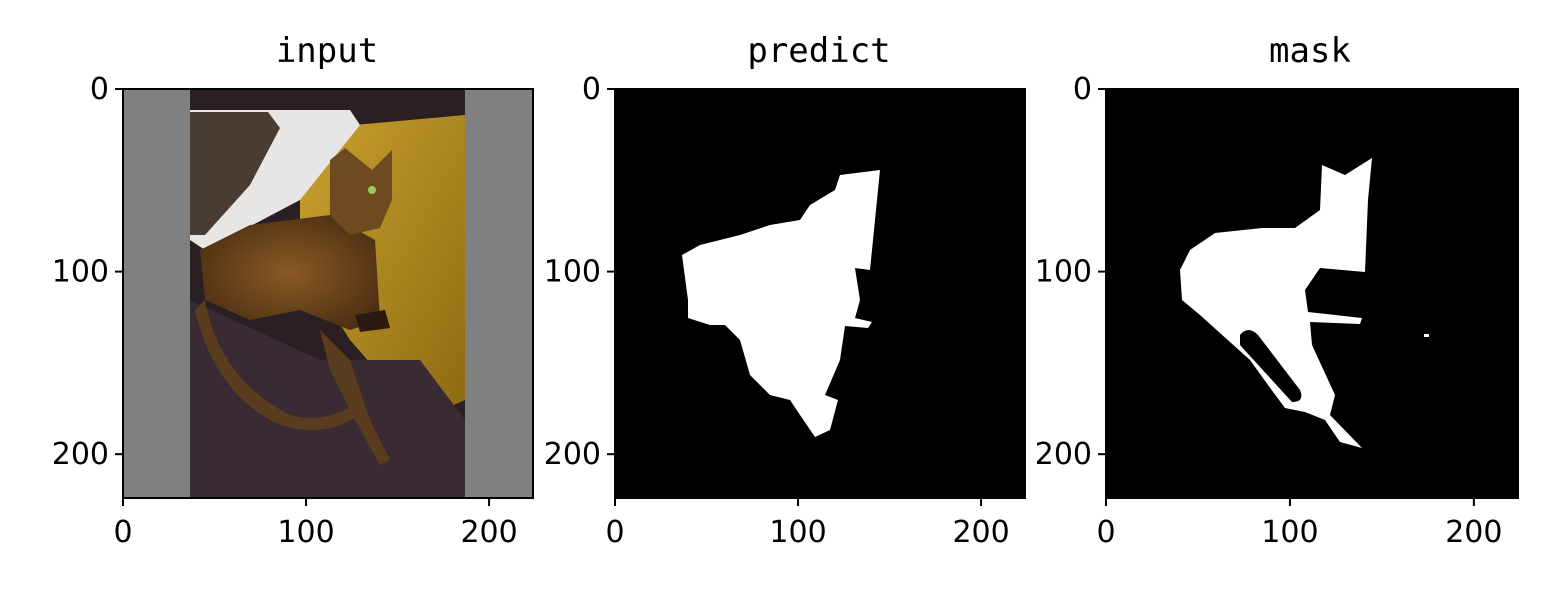 The height and width of the screenshot is (591, 1546). I want to click on cat-eye, so click(372, 190).